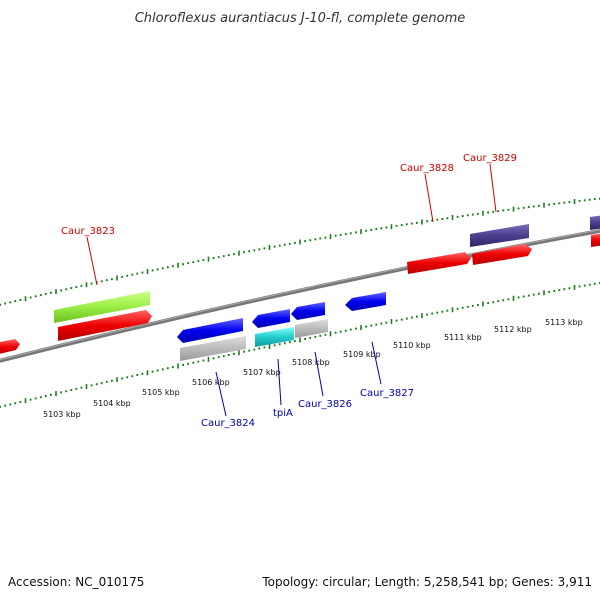 This screenshot has width=600, height=600. Describe the element at coordinates (271, 318) in the screenshot. I see `cds-feature-tpia` at that location.